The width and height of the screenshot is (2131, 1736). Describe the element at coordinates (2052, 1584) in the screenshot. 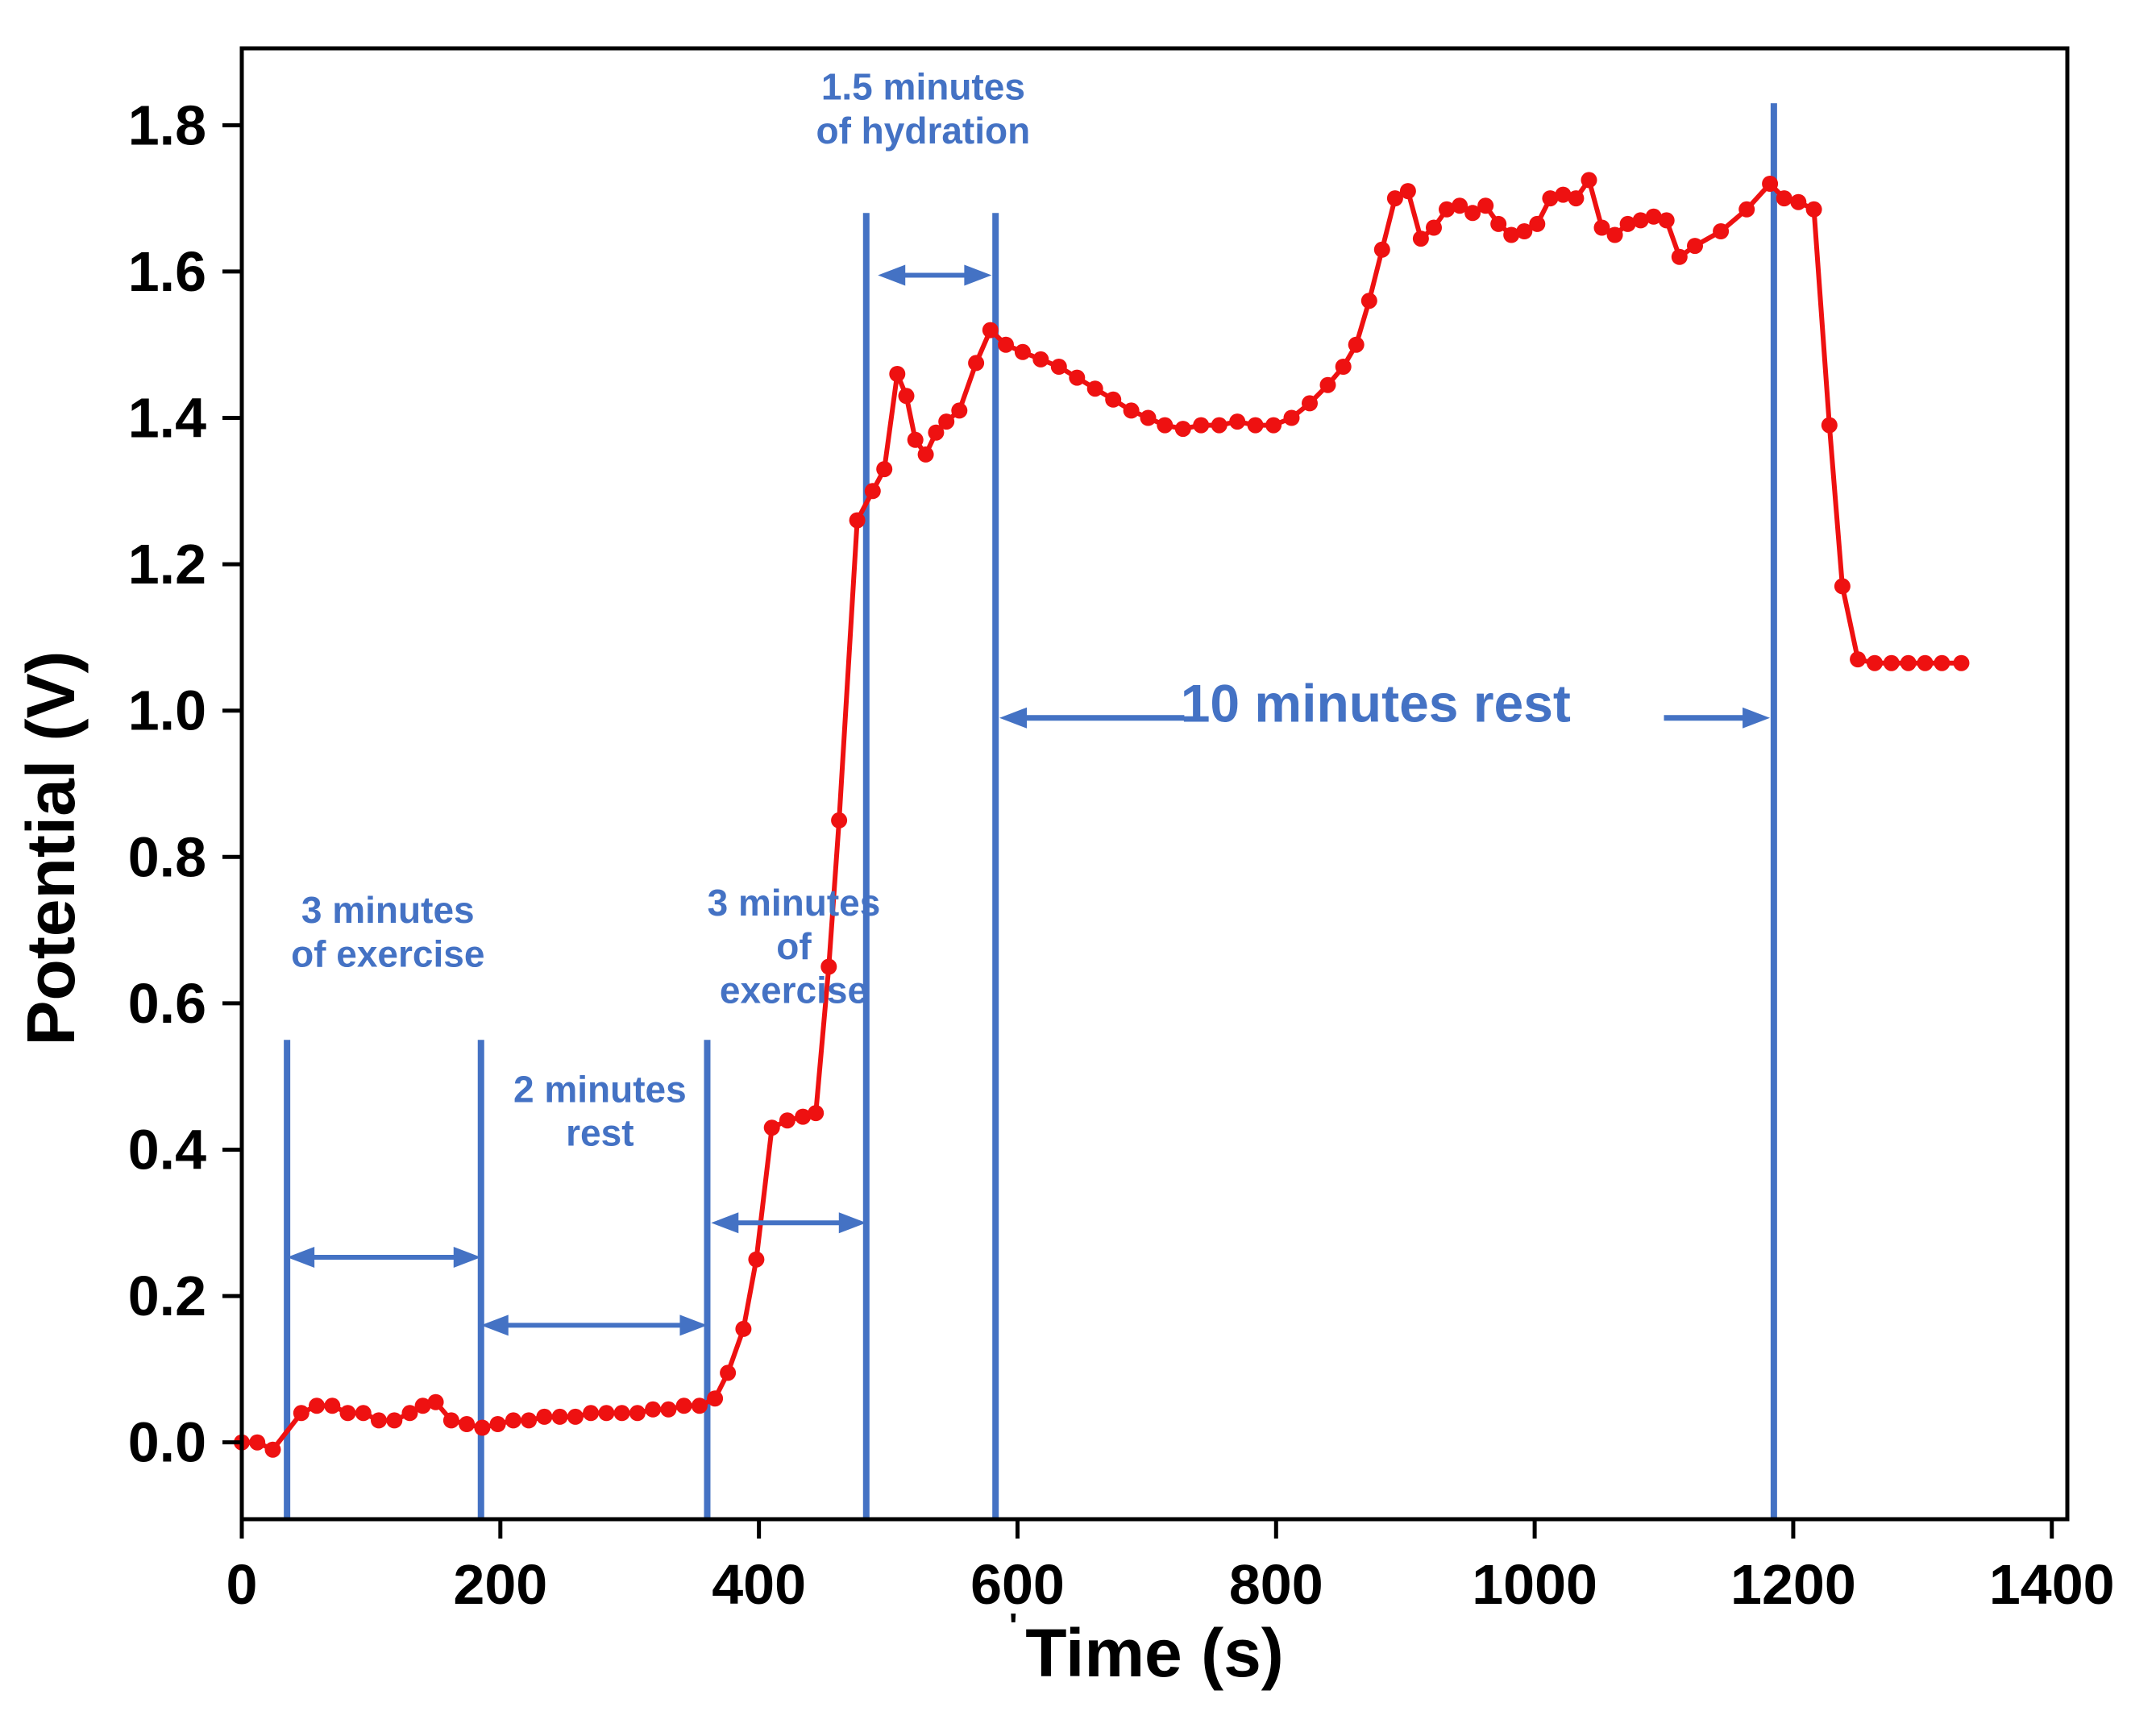

I see `x-tick-label: 1400` at that location.